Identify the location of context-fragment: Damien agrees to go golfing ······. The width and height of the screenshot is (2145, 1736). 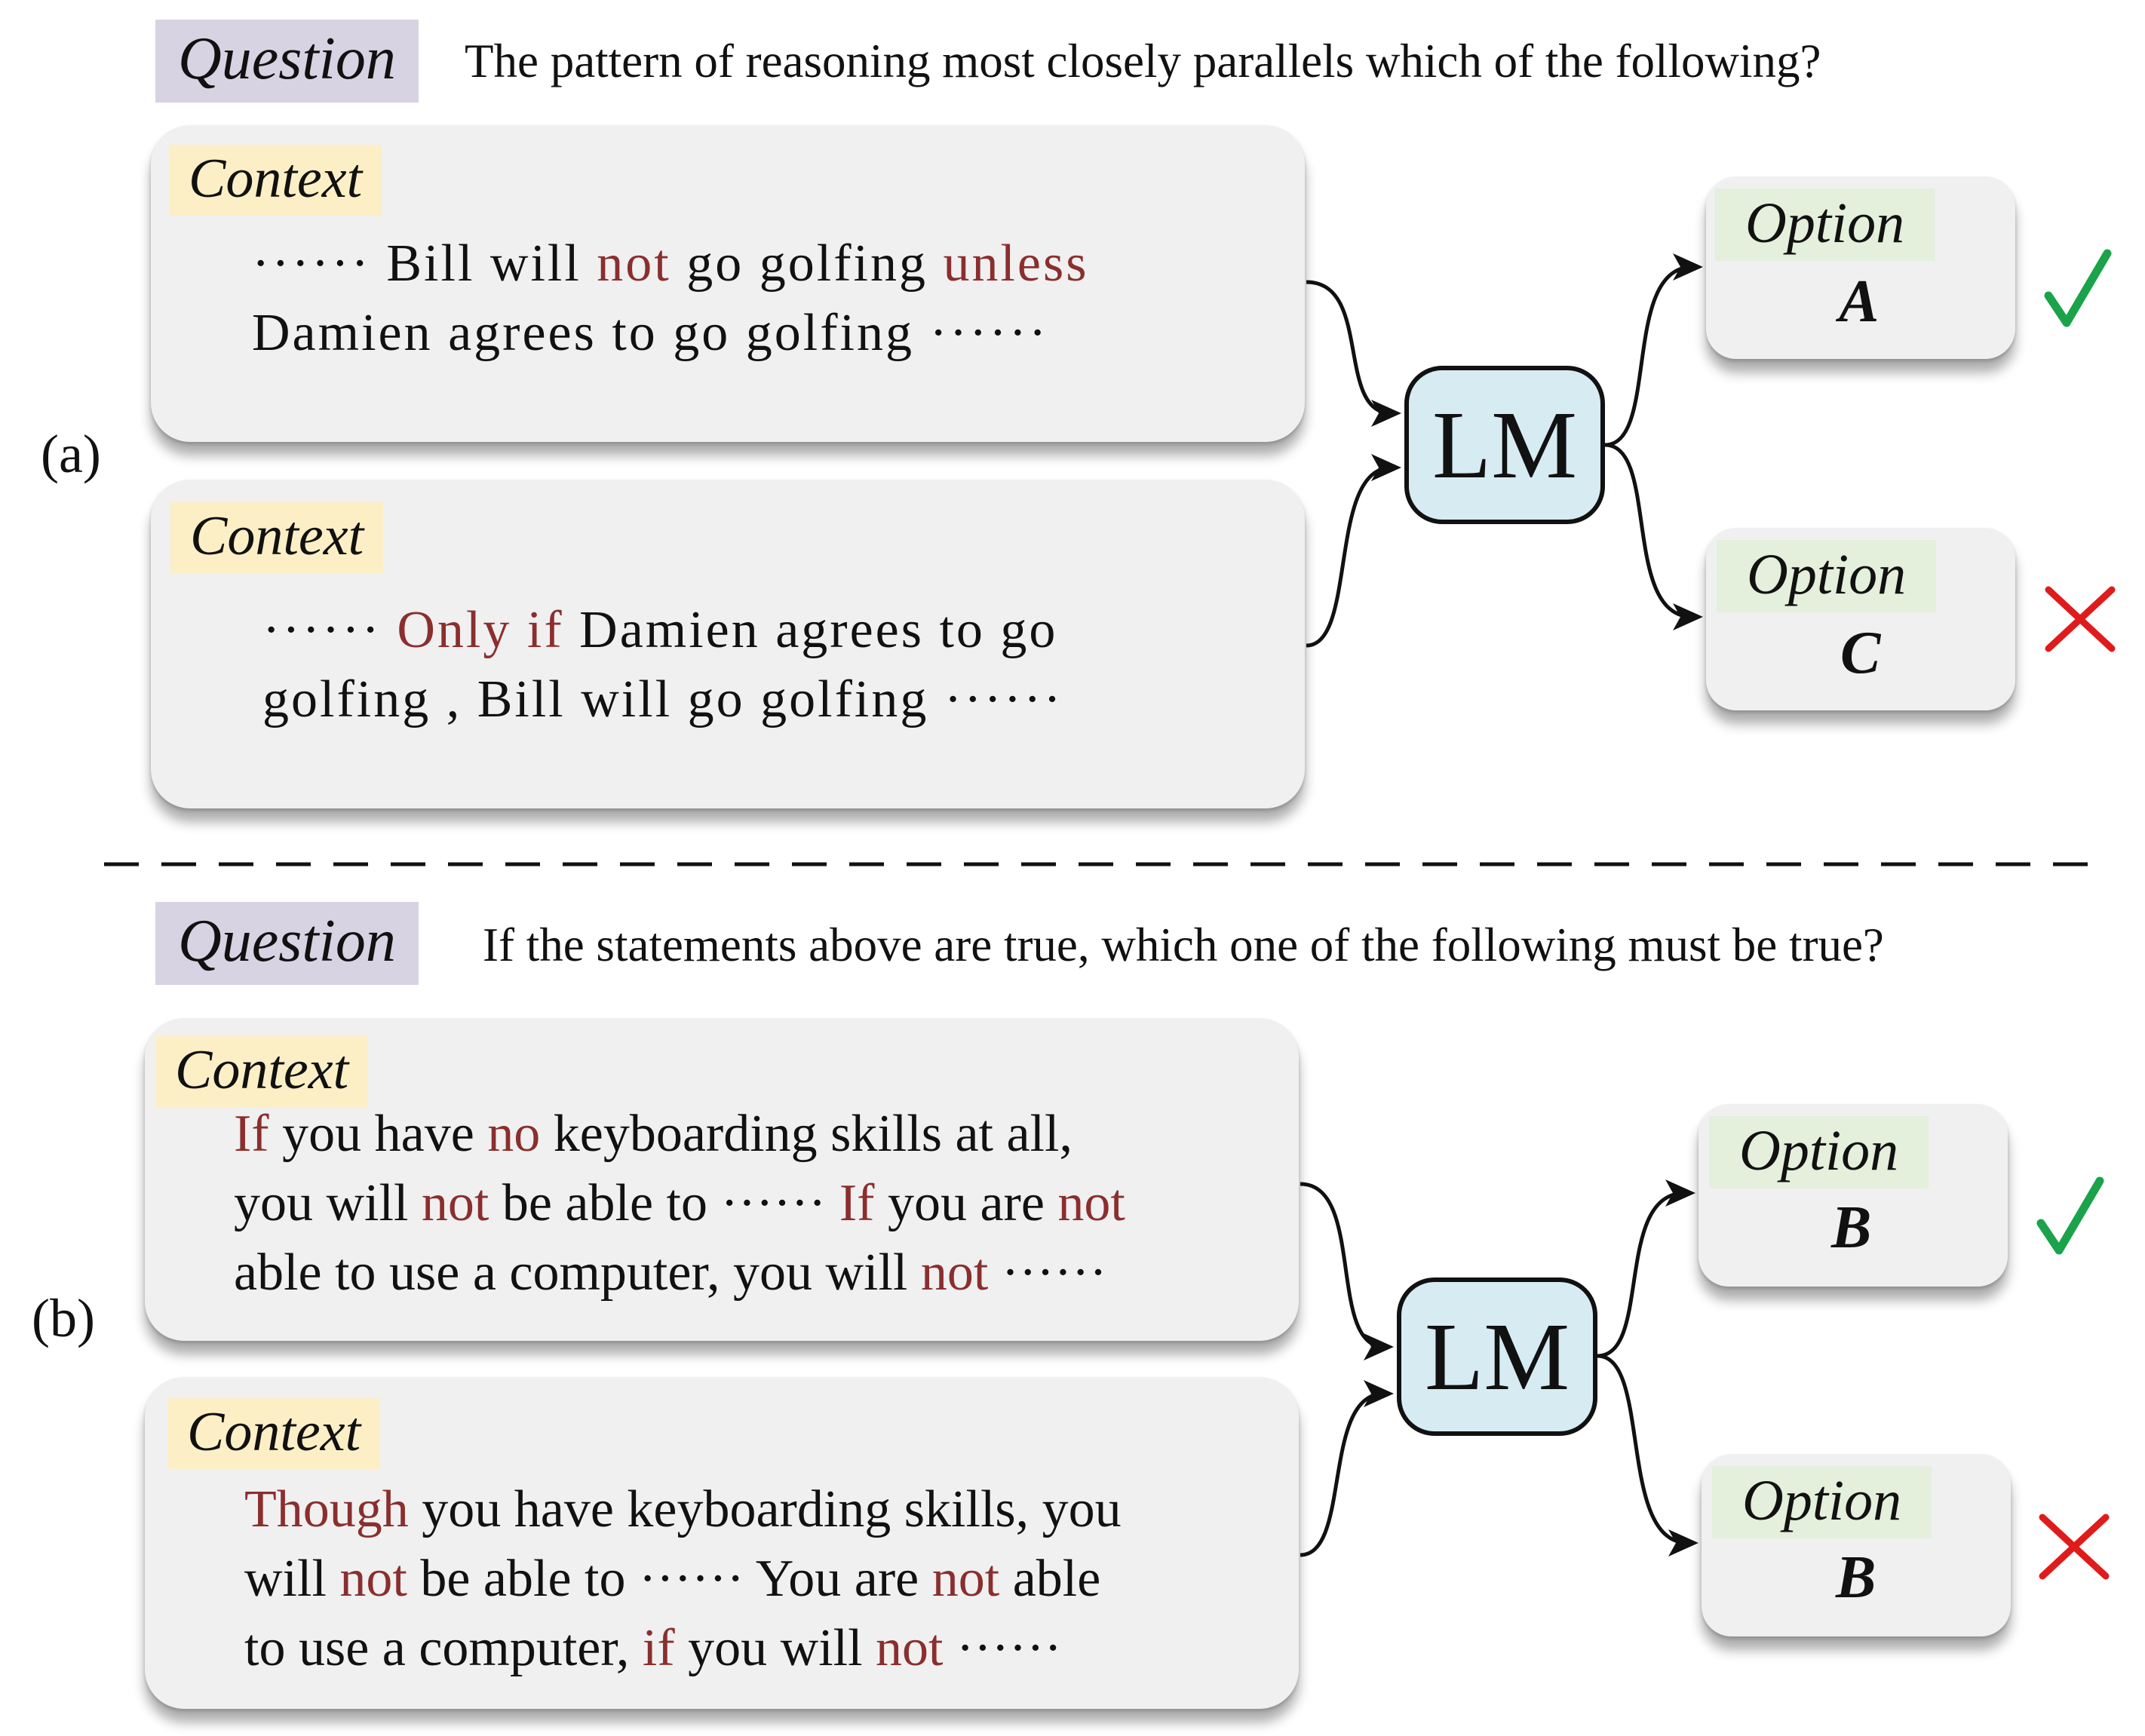
(650, 333).